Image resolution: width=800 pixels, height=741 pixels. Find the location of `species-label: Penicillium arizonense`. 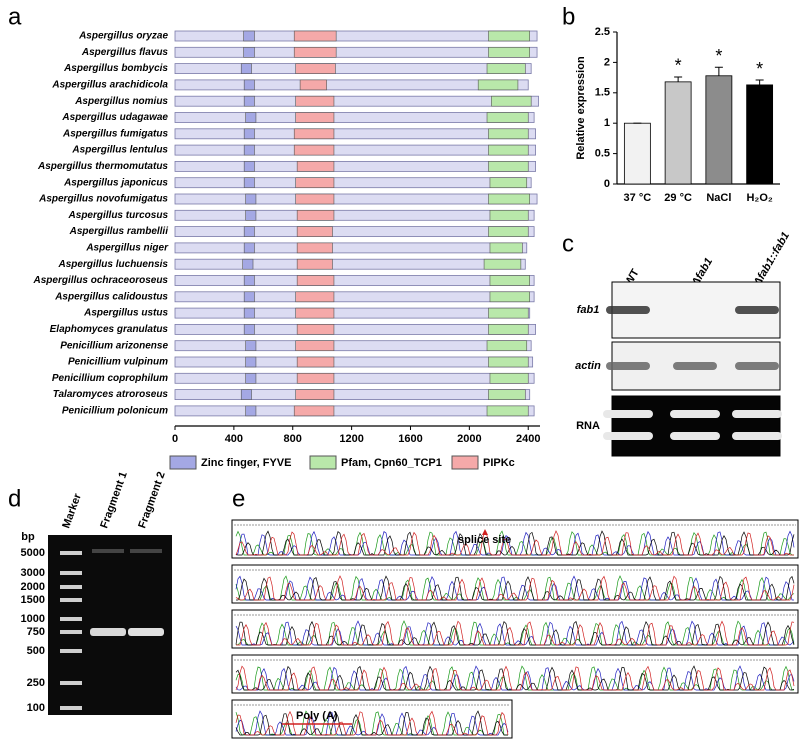

species-label: Penicillium arizonense is located at coordinates (114, 345).